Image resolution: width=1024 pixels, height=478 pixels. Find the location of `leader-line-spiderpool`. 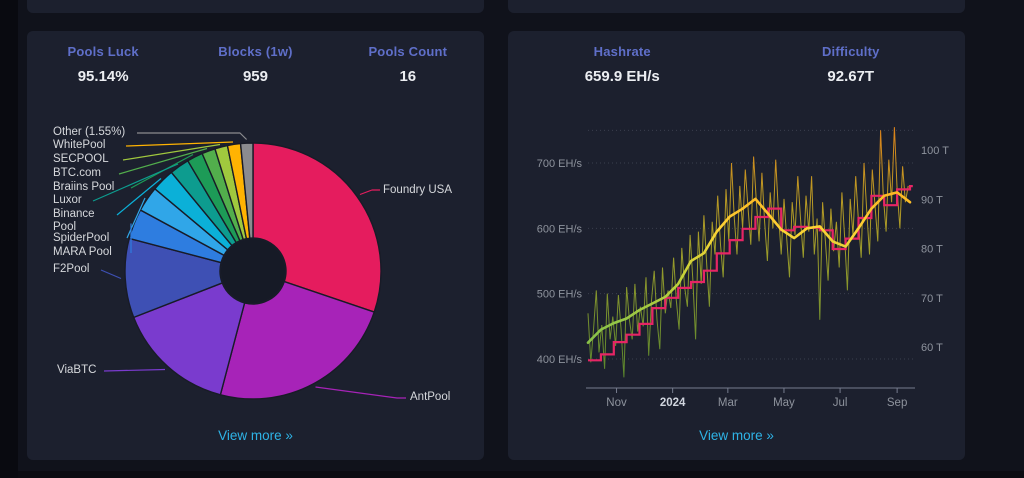

leader-line-spiderpool is located at coordinates (136, 218).